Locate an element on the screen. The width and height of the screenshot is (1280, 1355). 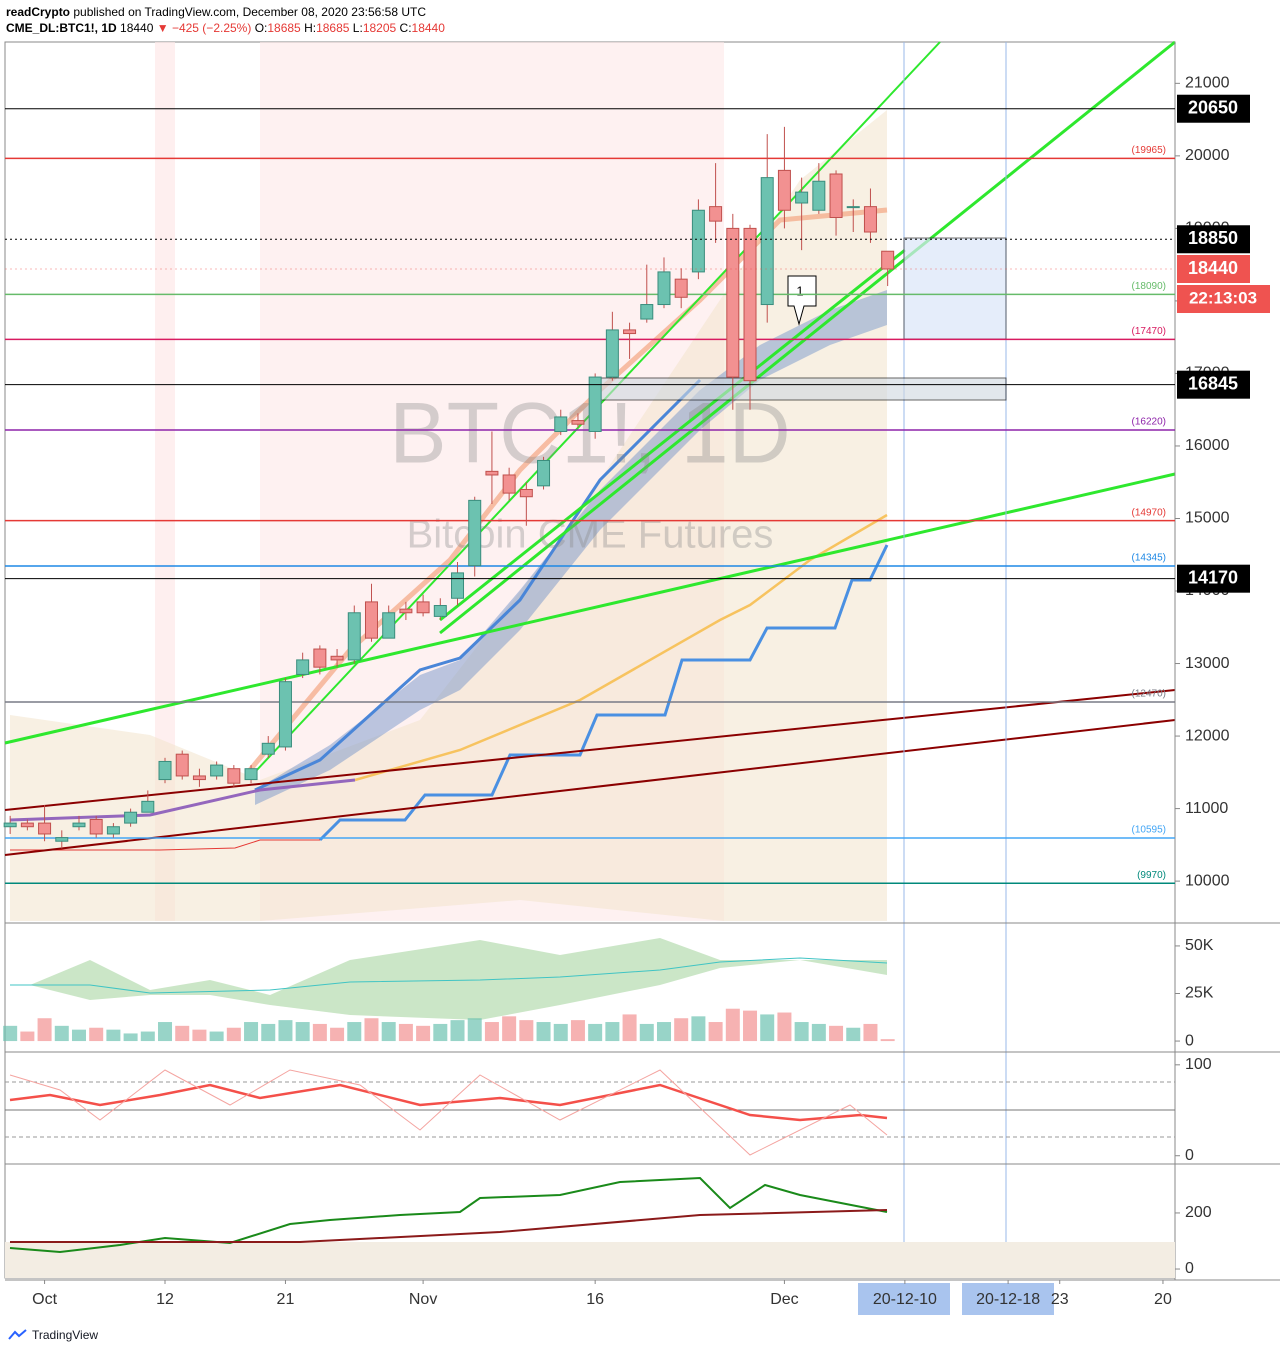
watermark: Bitcoin CME Futures is located at coordinates (590, 535).